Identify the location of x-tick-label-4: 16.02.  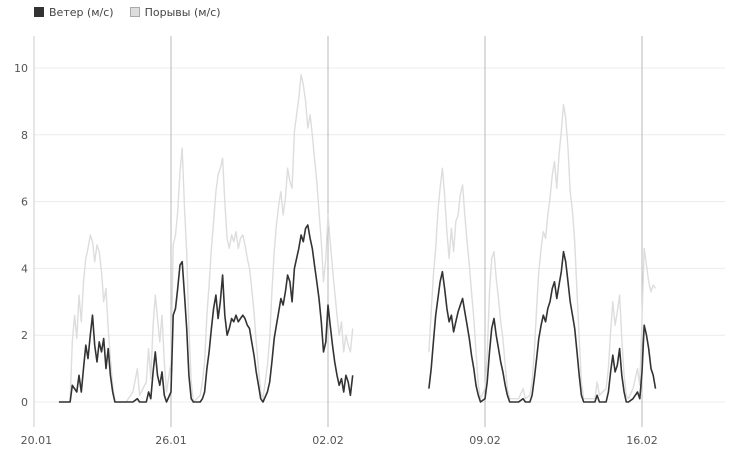
(642, 440).